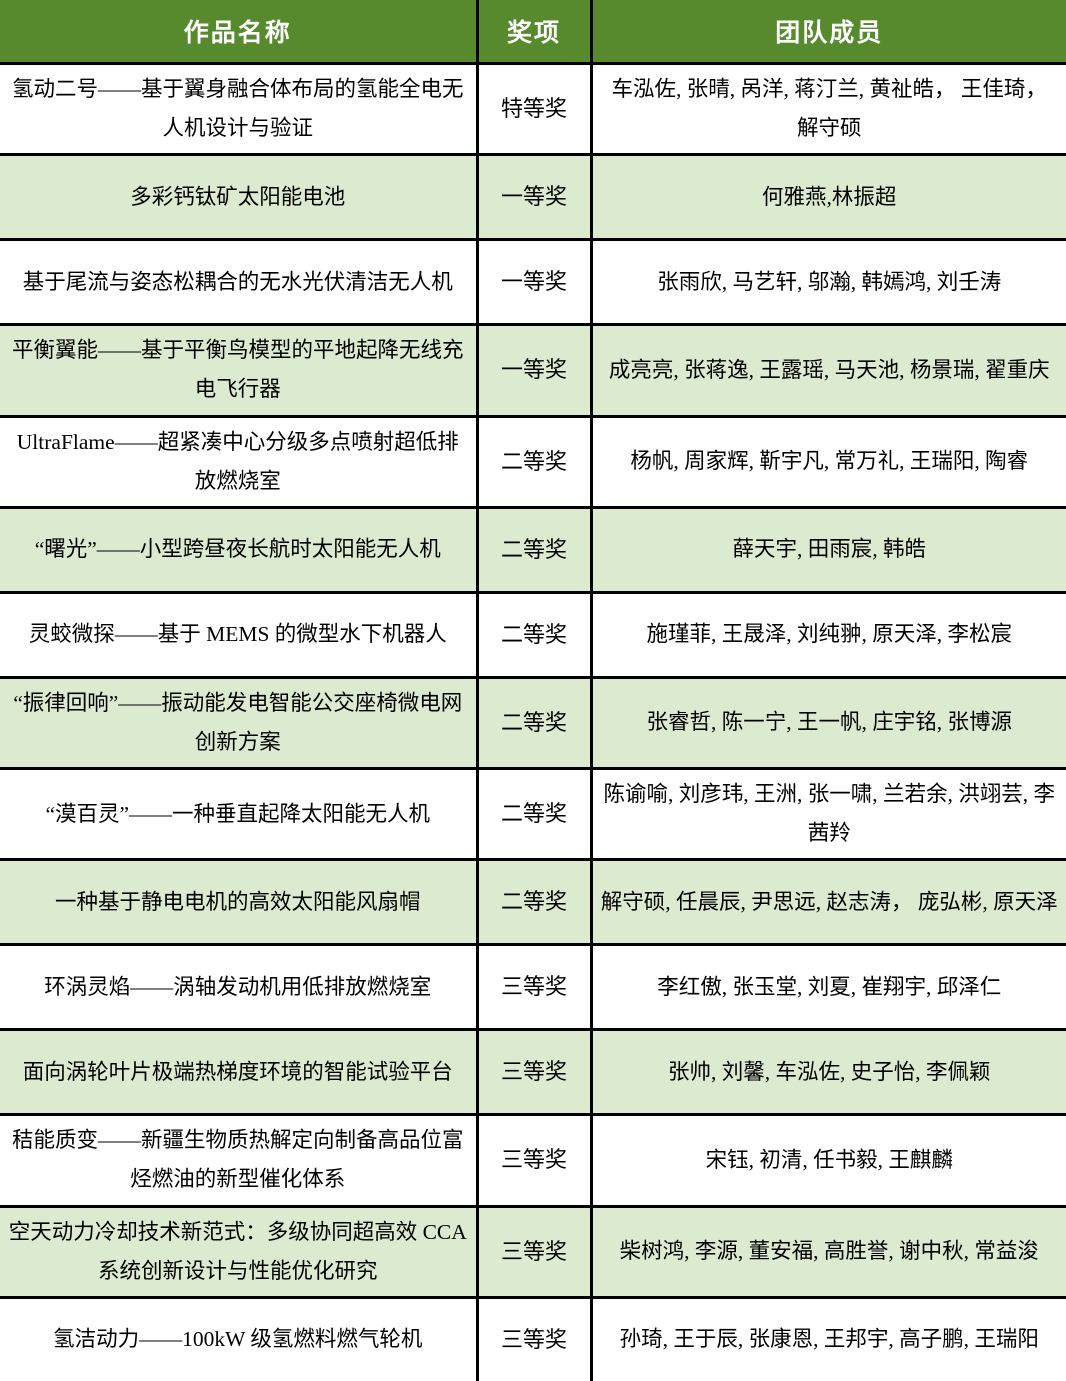 This screenshot has height=1381, width=1066. What do you see at coordinates (827, 1338) in the screenshot?
I see `team-members-cell: 孙琦, 王于辰, 张康恩, 王邦宇, 高子鹏, 王瑞阳` at bounding box center [827, 1338].